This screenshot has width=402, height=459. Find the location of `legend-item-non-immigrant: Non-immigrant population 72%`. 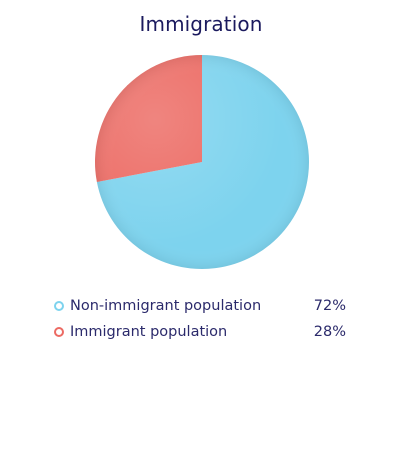

legend-item-non-immigrant: Non-immigrant population 72% is located at coordinates (204, 309).